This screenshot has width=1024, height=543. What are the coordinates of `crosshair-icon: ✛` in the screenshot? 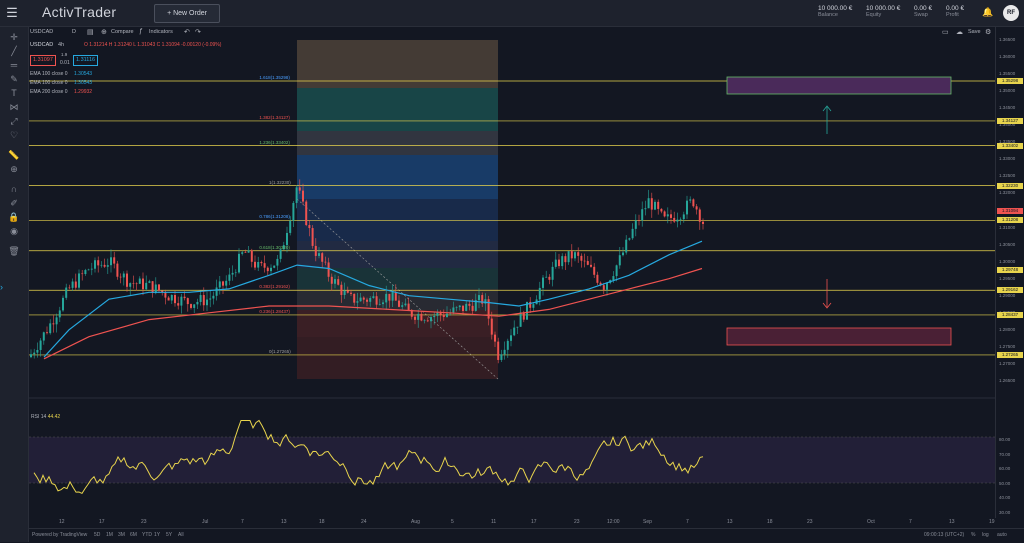 It's located at (14, 37).